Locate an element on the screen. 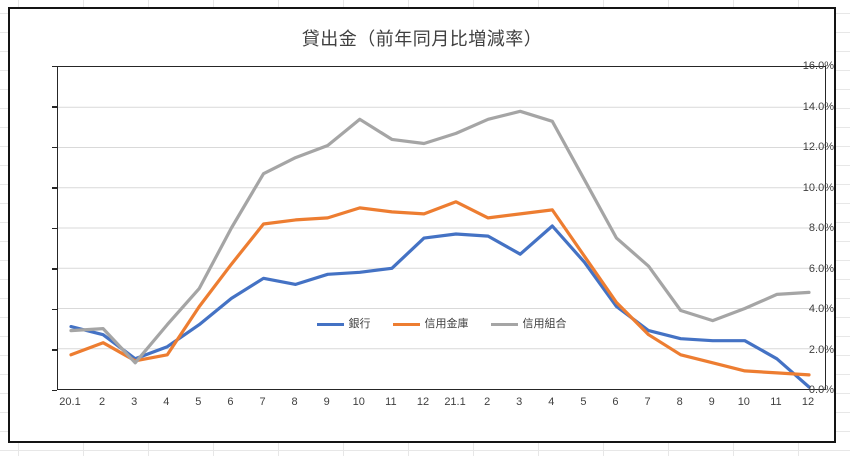 The image size is (850, 456). legend-label: 信用組合 is located at coordinates (544, 324).